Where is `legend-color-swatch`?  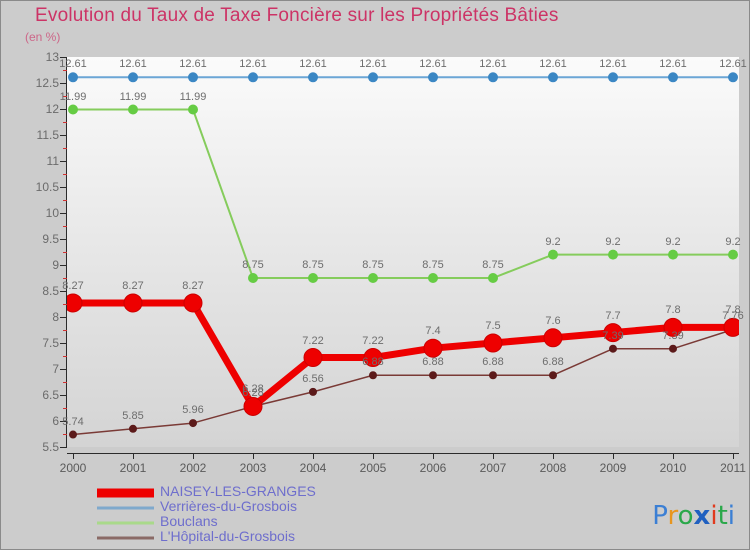
legend-color-swatch is located at coordinates (125, 507).